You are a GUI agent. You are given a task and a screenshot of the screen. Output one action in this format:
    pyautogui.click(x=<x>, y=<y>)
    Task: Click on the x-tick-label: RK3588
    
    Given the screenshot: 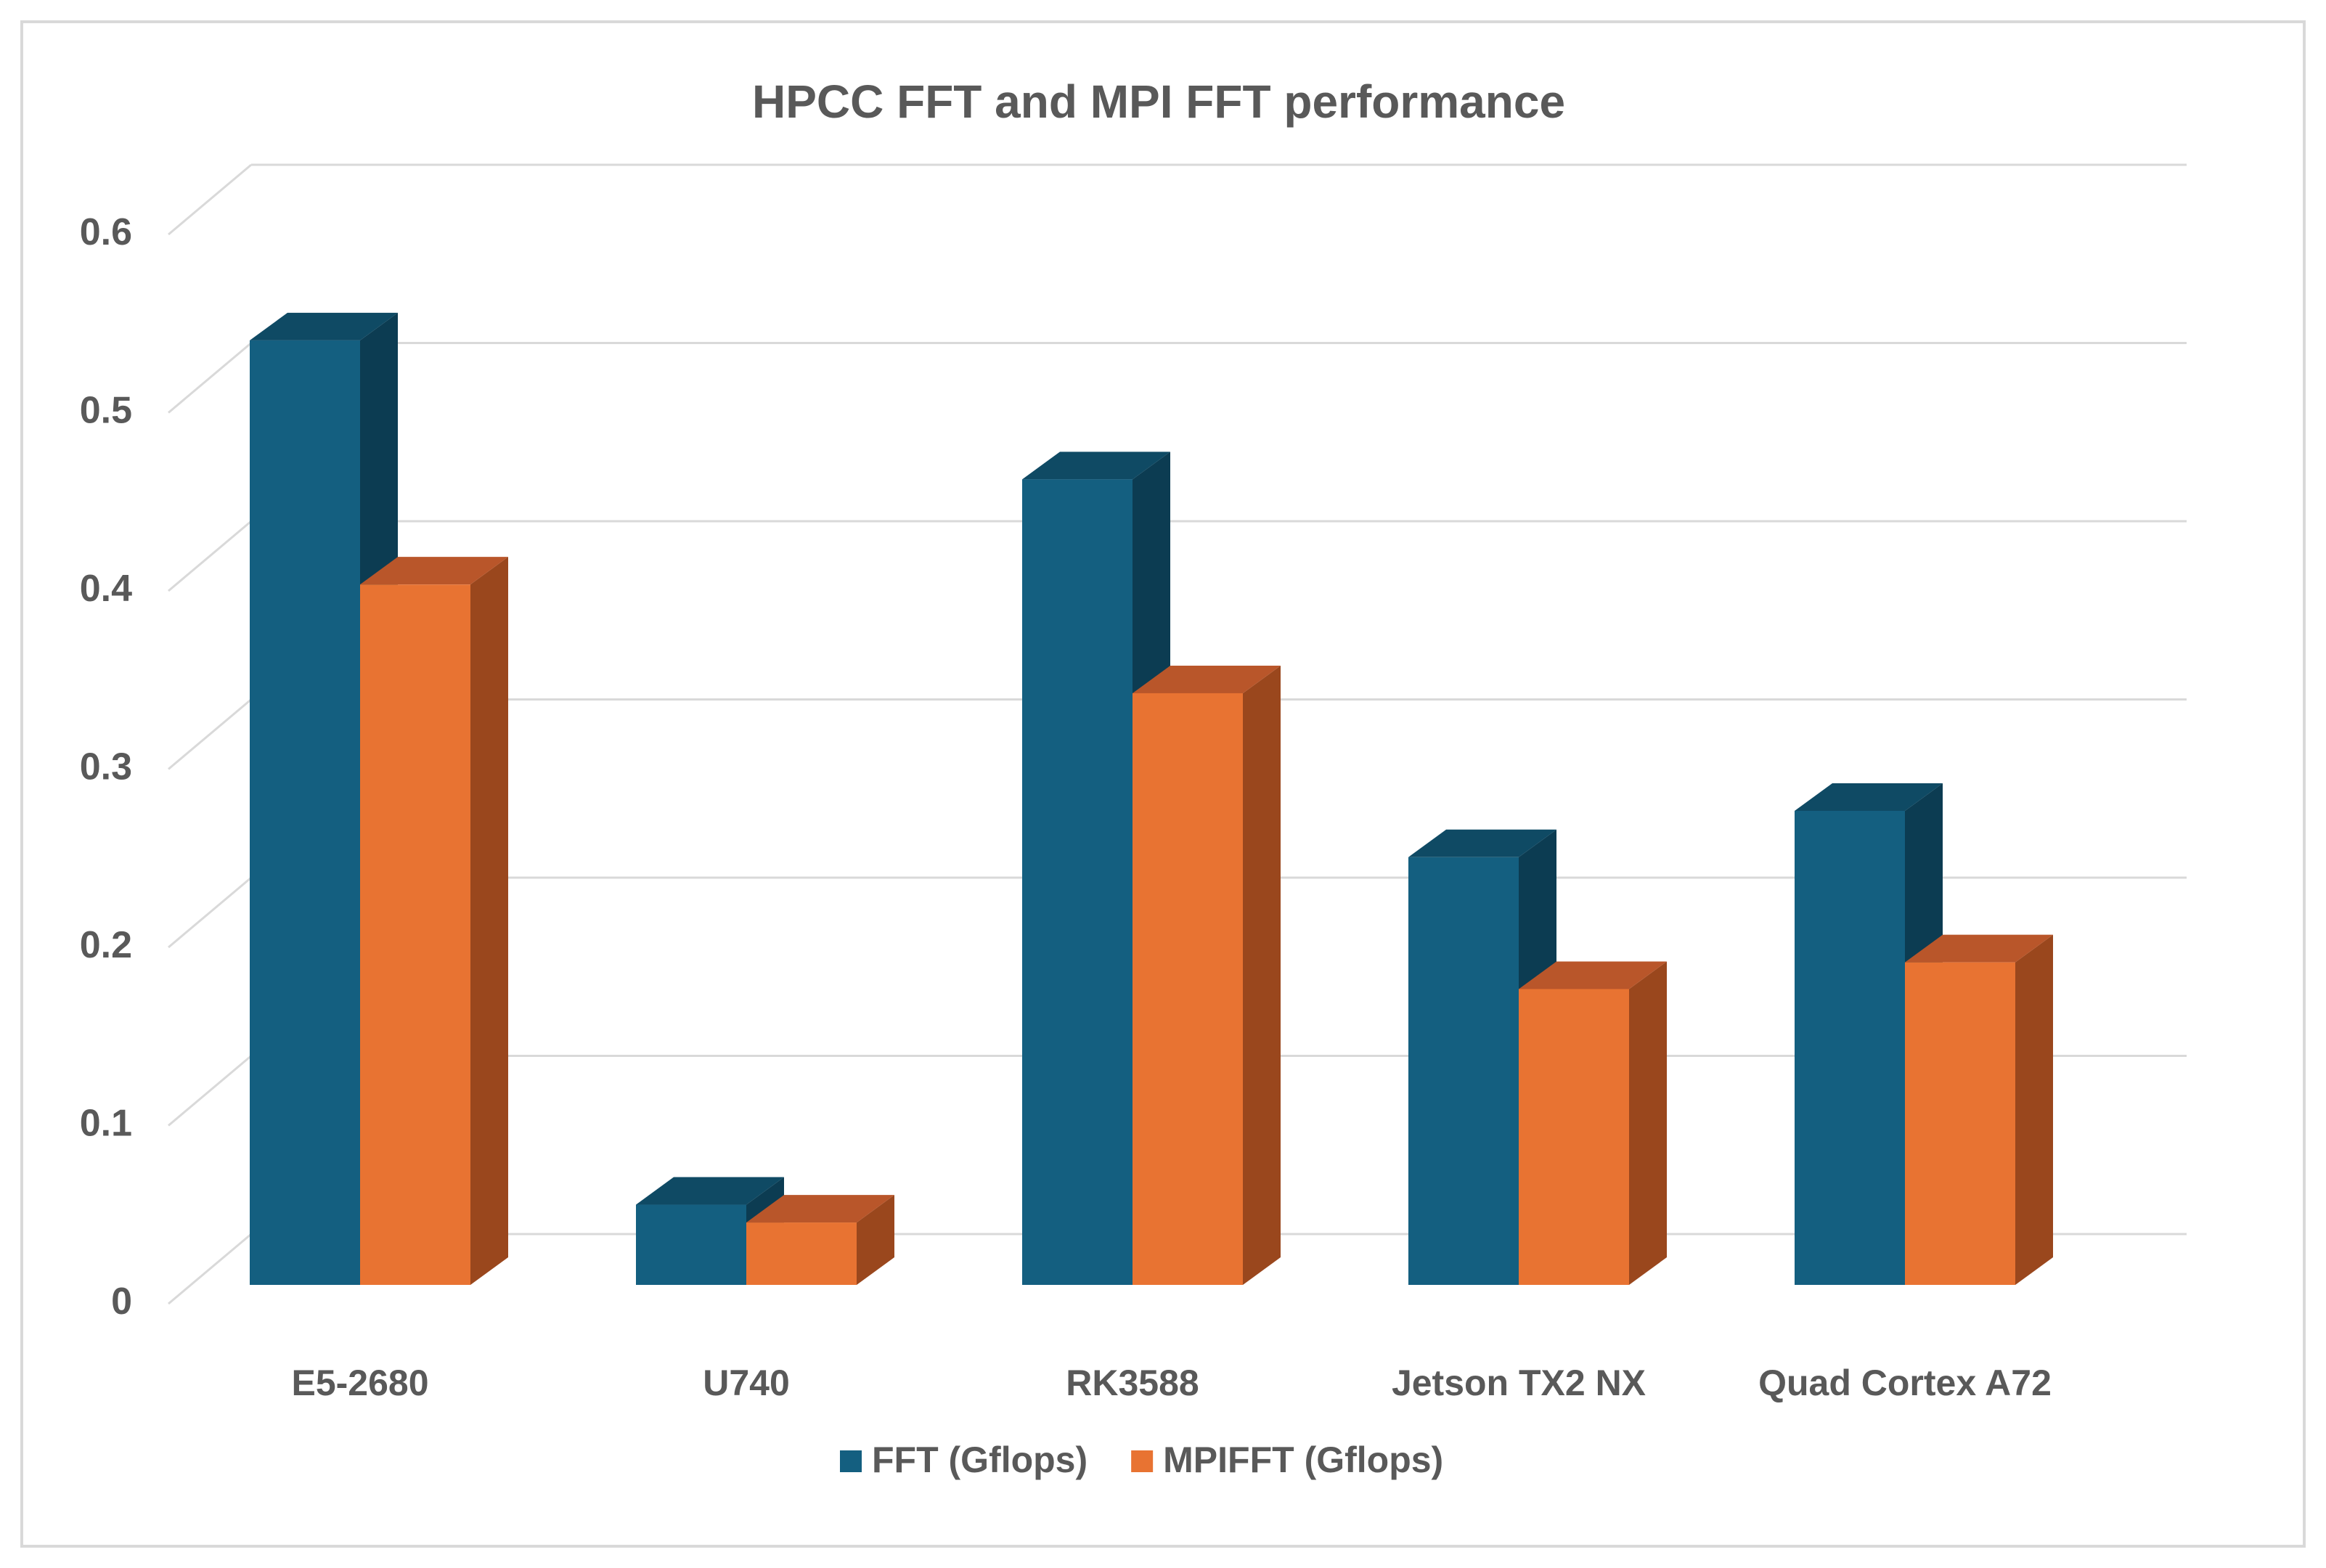 What is the action you would take?
    pyautogui.click(x=1132, y=1383)
    